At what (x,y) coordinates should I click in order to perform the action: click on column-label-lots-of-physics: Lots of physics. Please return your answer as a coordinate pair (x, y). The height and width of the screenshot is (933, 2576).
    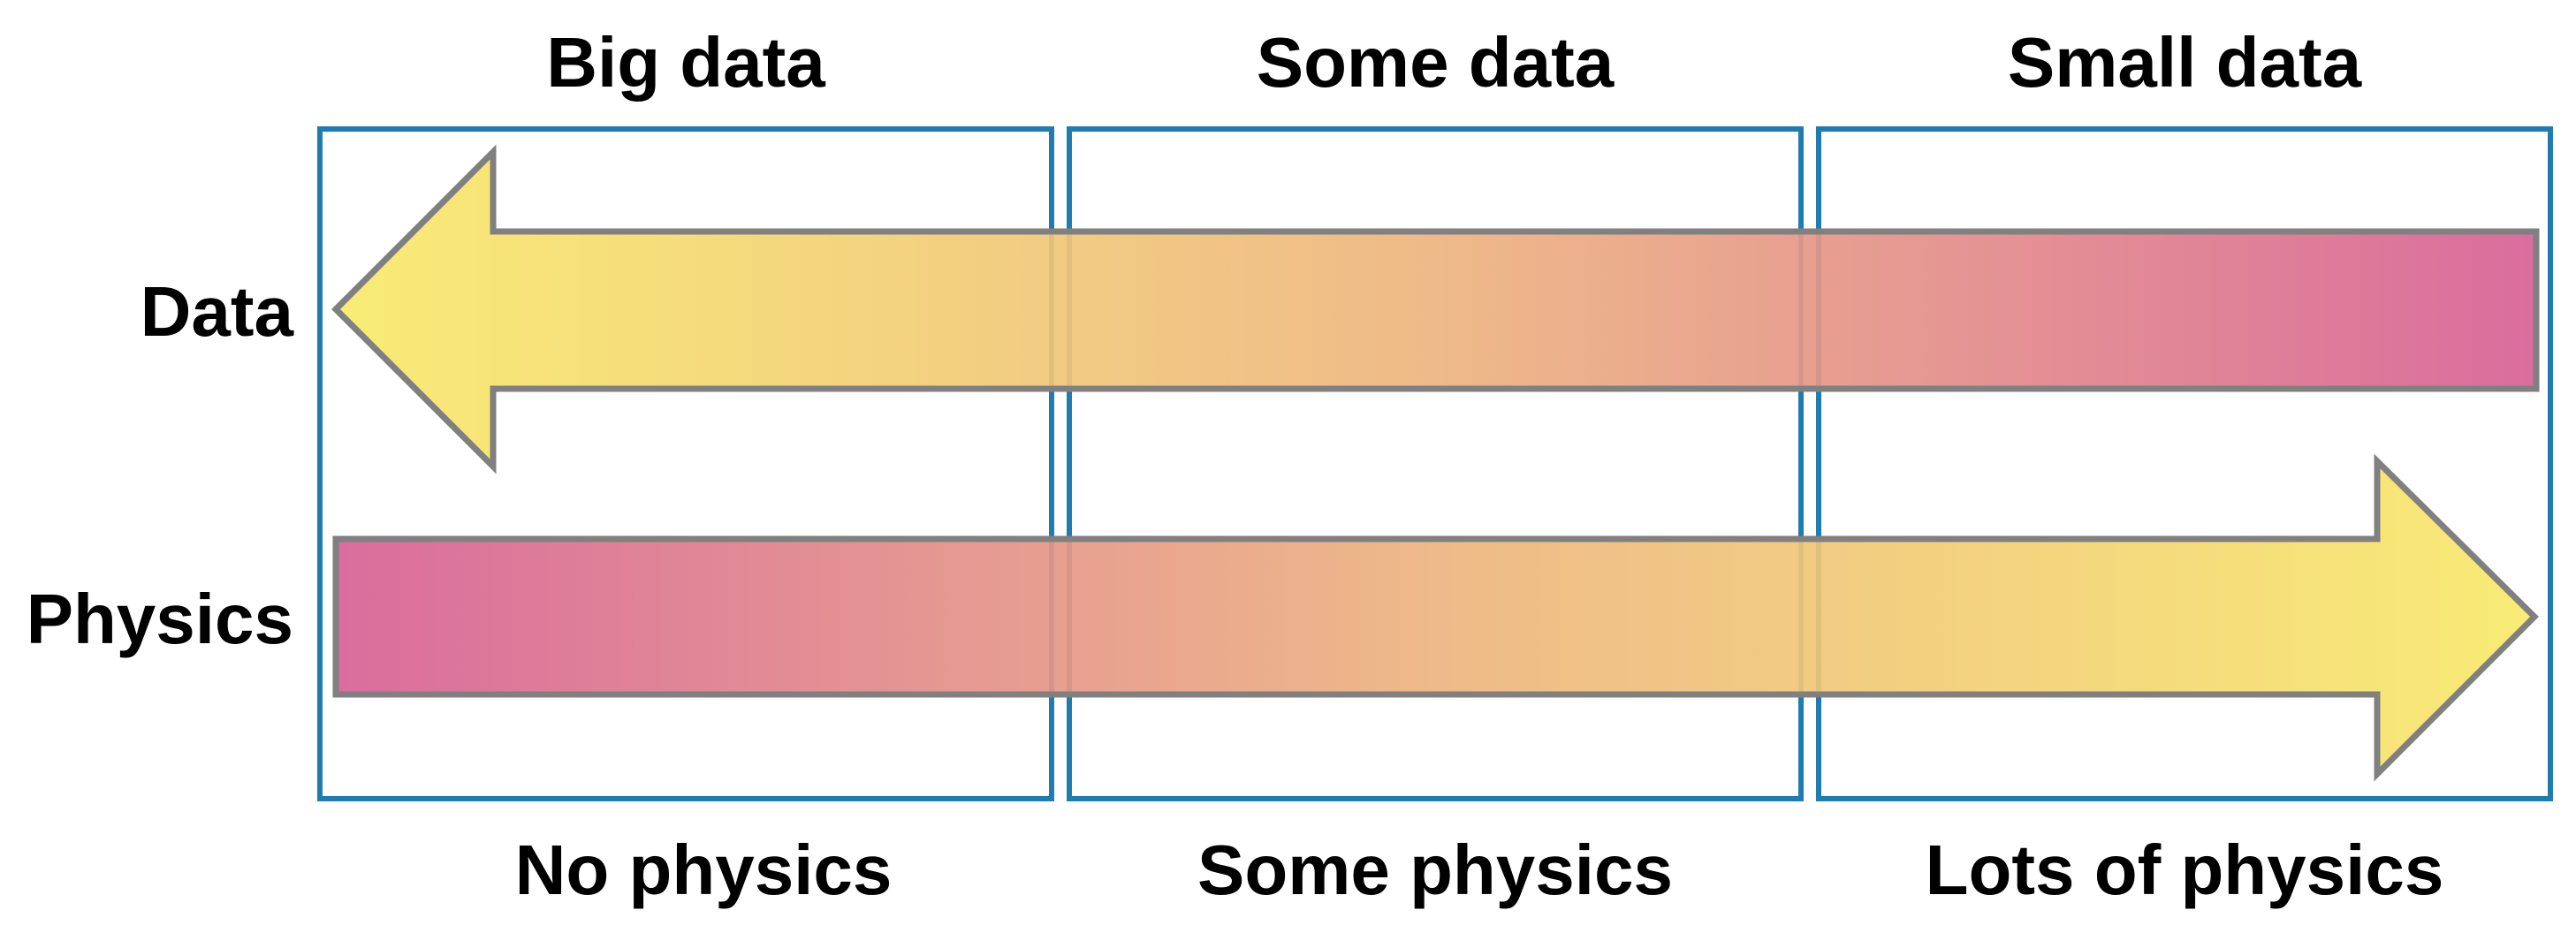
    Looking at the image, I should click on (2185, 870).